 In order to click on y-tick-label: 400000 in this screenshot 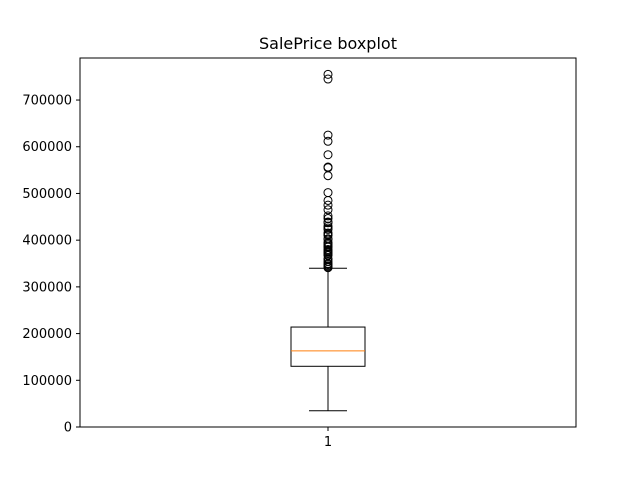, I will do `click(47, 241)`.